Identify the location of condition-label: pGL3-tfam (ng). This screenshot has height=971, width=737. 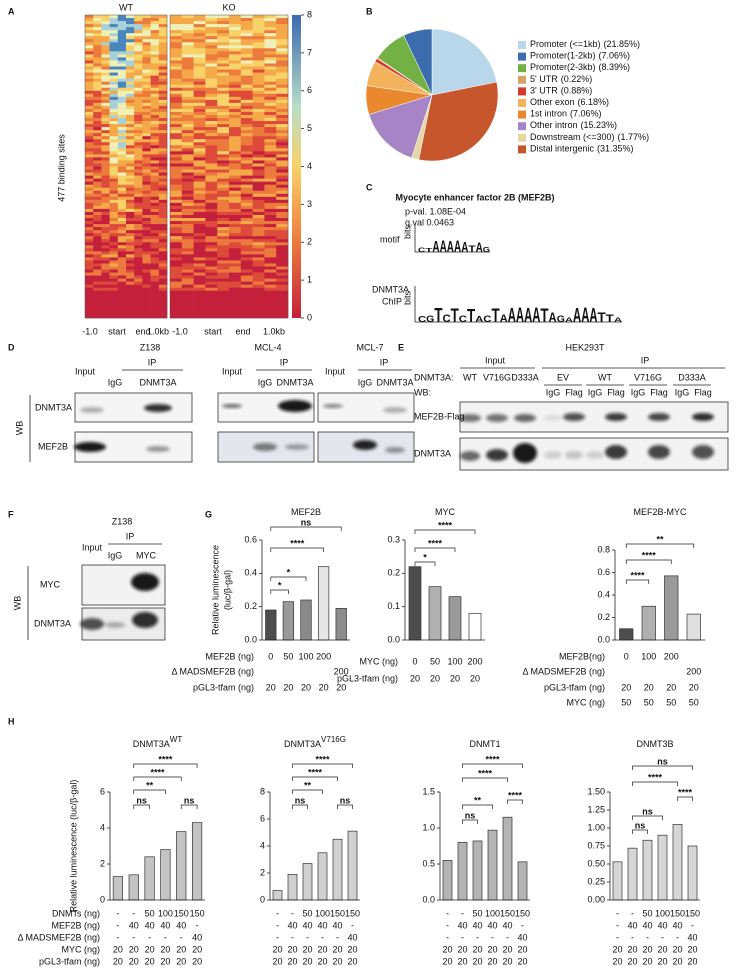
(367, 678).